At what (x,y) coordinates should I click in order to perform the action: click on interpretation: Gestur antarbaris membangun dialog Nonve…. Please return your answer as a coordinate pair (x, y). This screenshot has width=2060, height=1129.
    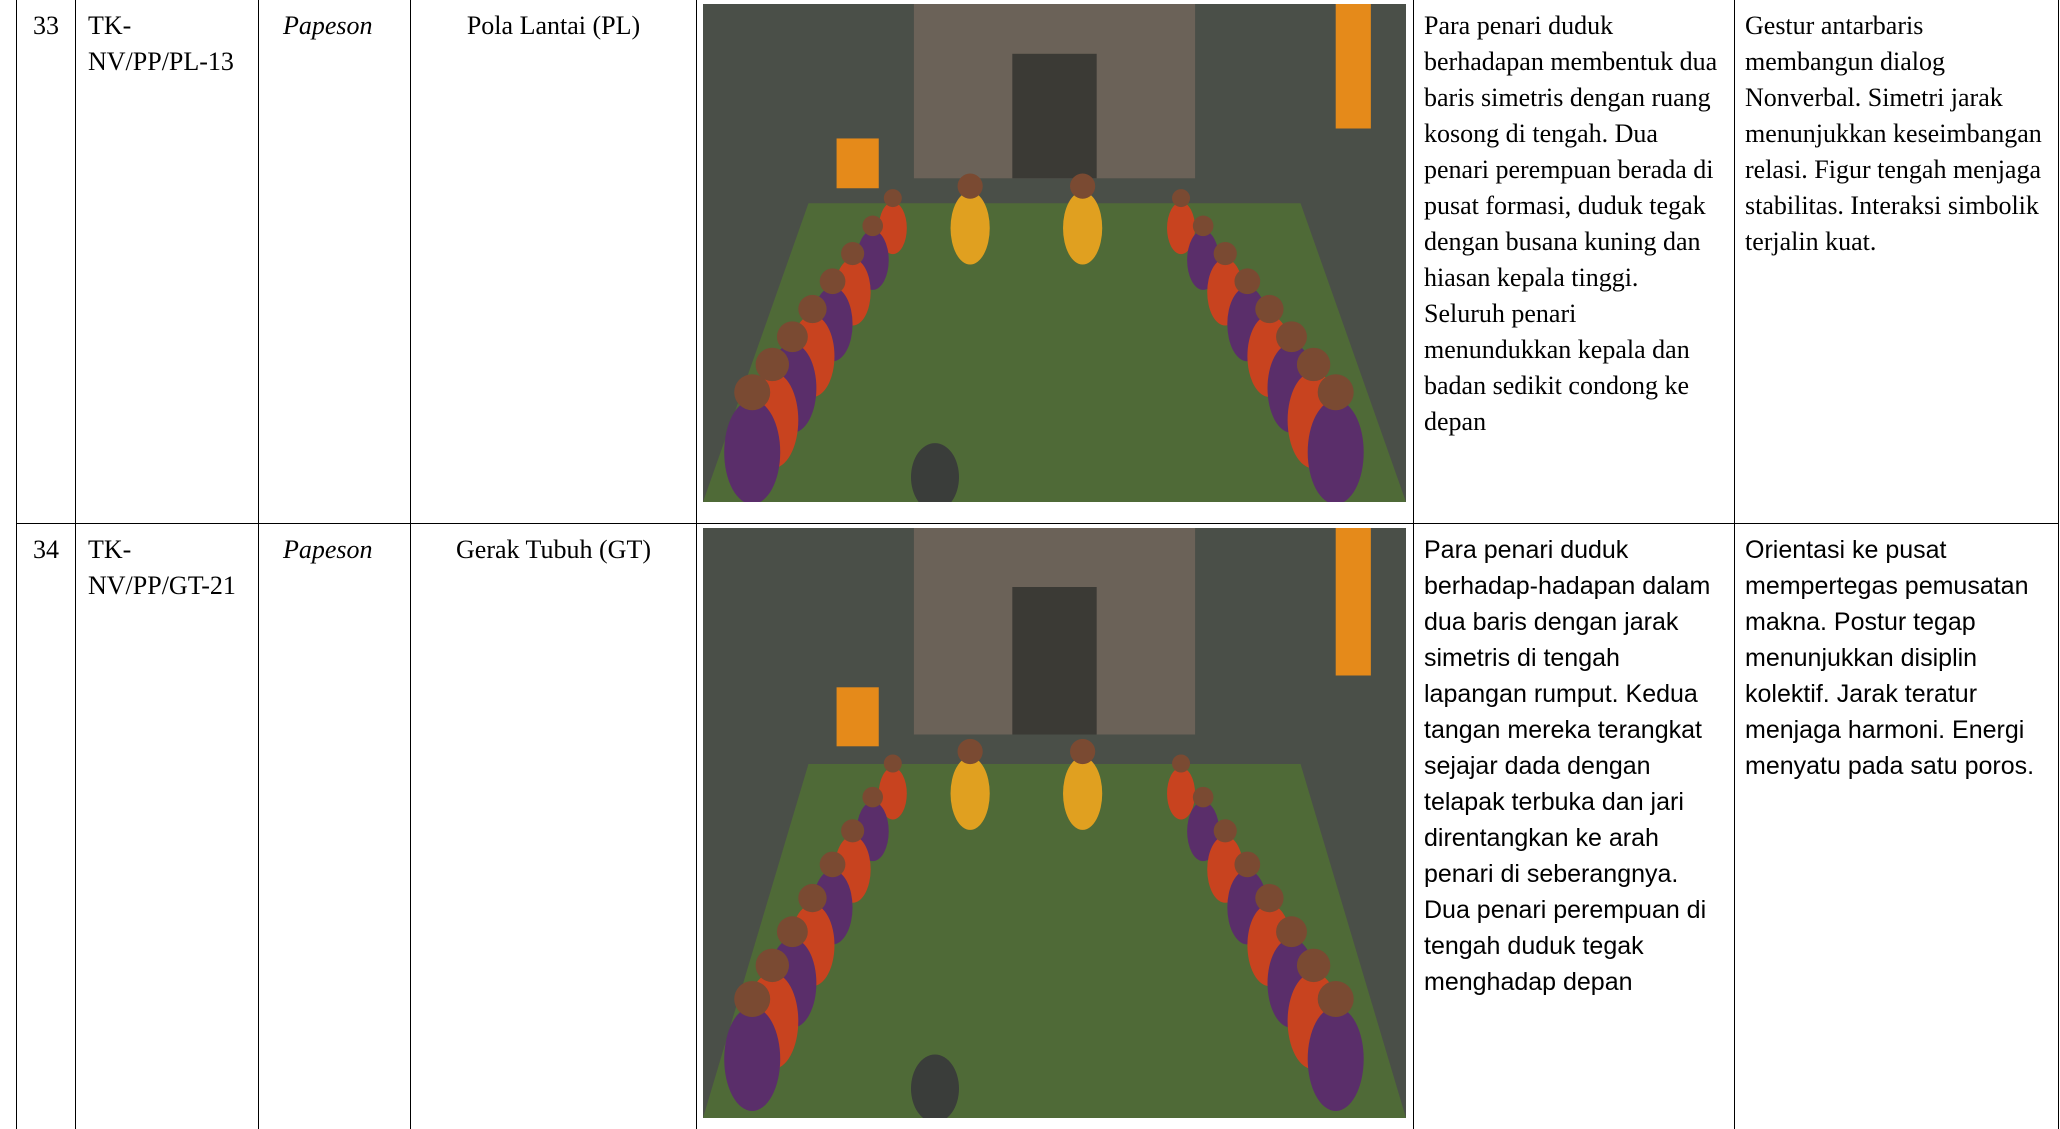
    Looking at the image, I should click on (1897, 262).